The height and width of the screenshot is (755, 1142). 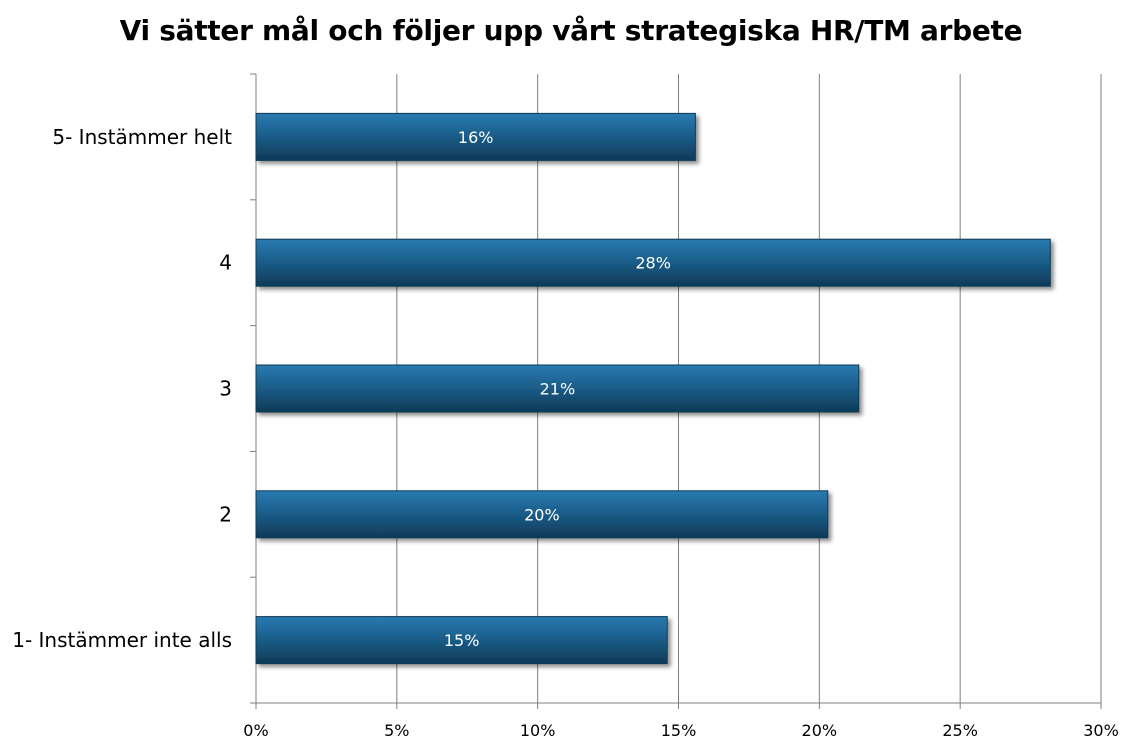 I want to click on x-tick-label: 25%, so click(x=960, y=730).